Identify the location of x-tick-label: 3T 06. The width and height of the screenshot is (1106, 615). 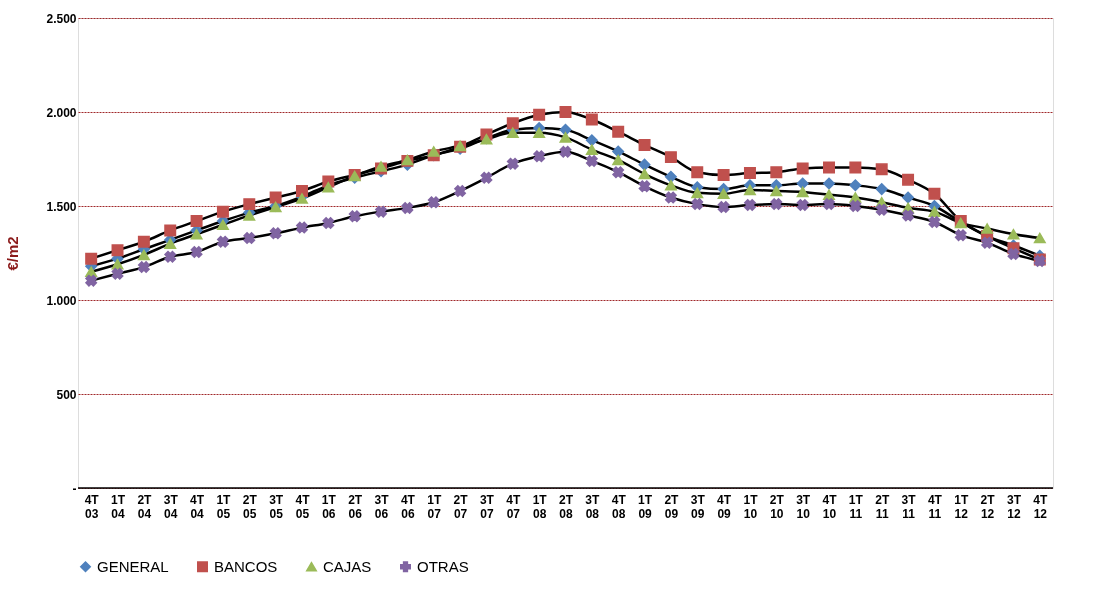
(382, 506).